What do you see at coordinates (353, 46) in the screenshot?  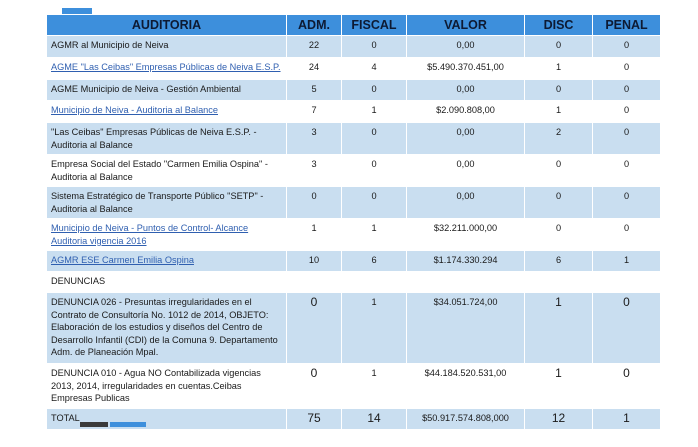 I see `table-row: AGMR al Municipio de Neiva 22 0 0,00 0 0` at bounding box center [353, 46].